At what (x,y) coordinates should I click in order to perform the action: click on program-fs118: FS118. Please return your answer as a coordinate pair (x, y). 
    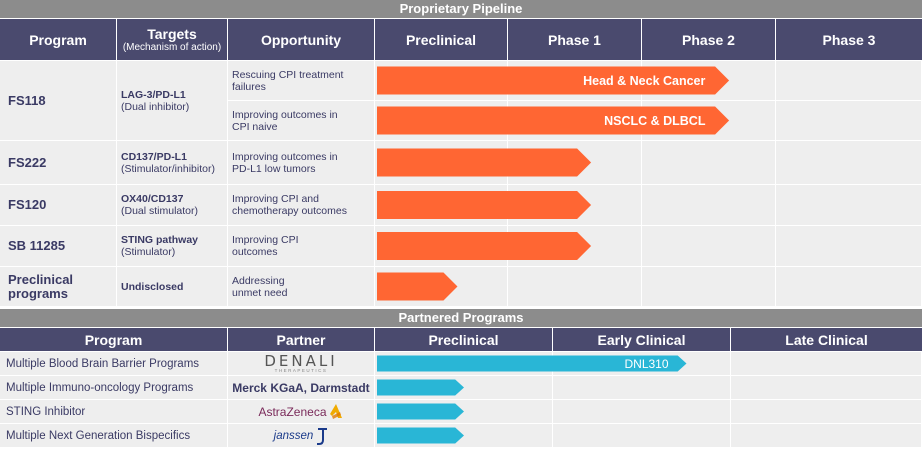
    Looking at the image, I should click on (58, 100).